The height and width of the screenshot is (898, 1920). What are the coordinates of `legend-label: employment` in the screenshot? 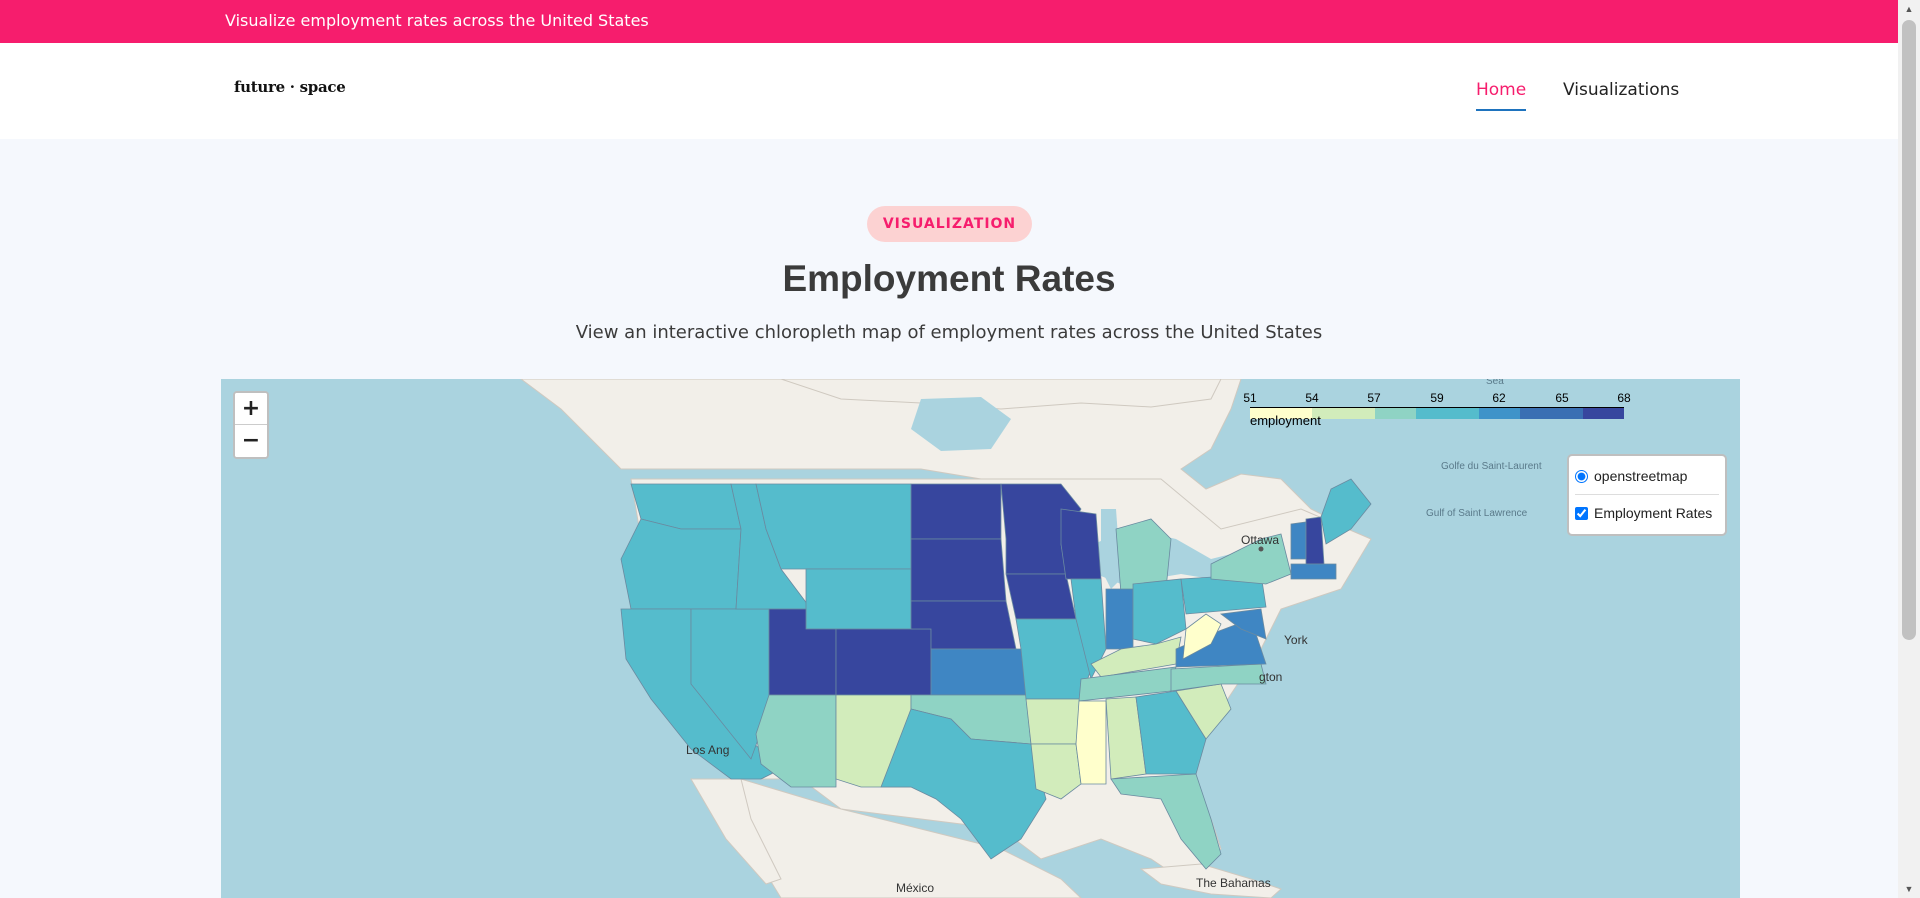 It's located at (1285, 420).